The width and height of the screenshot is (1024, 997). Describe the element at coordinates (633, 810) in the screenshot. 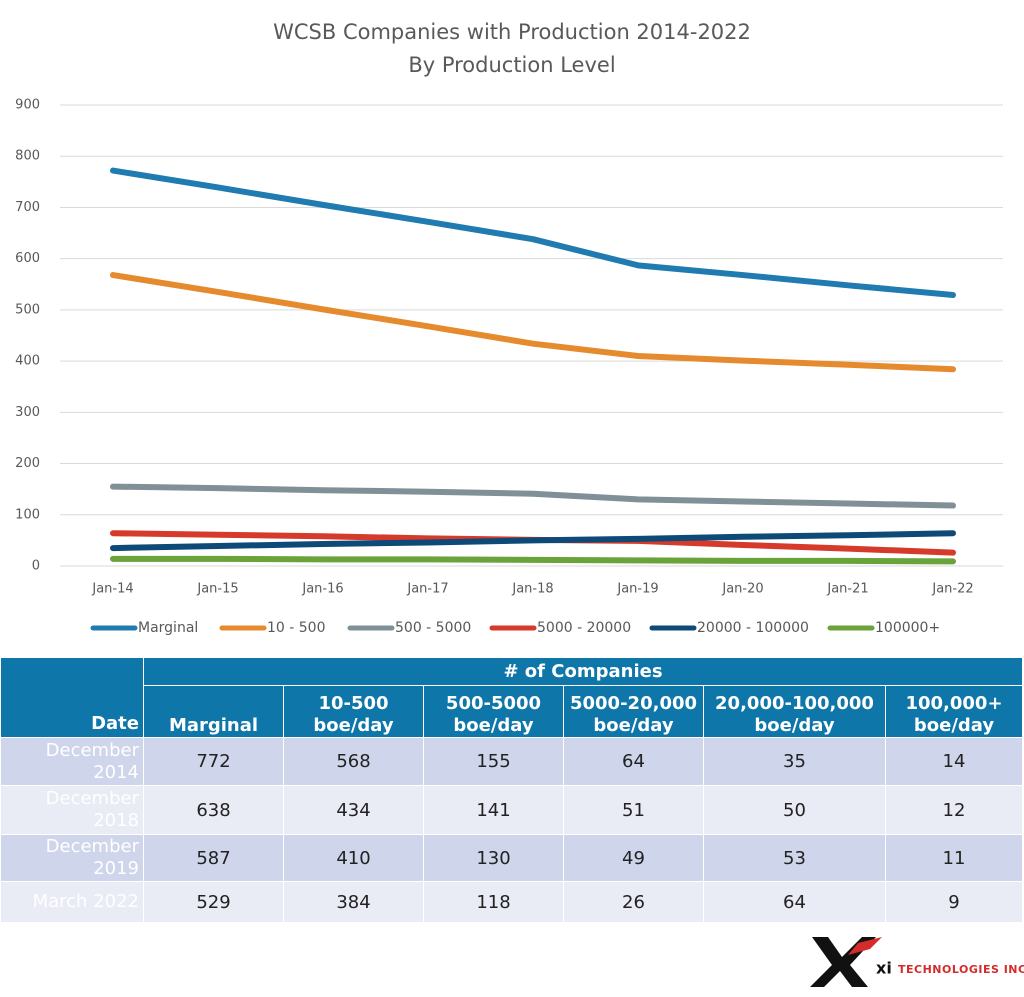

I see `value-cell: 51` at that location.